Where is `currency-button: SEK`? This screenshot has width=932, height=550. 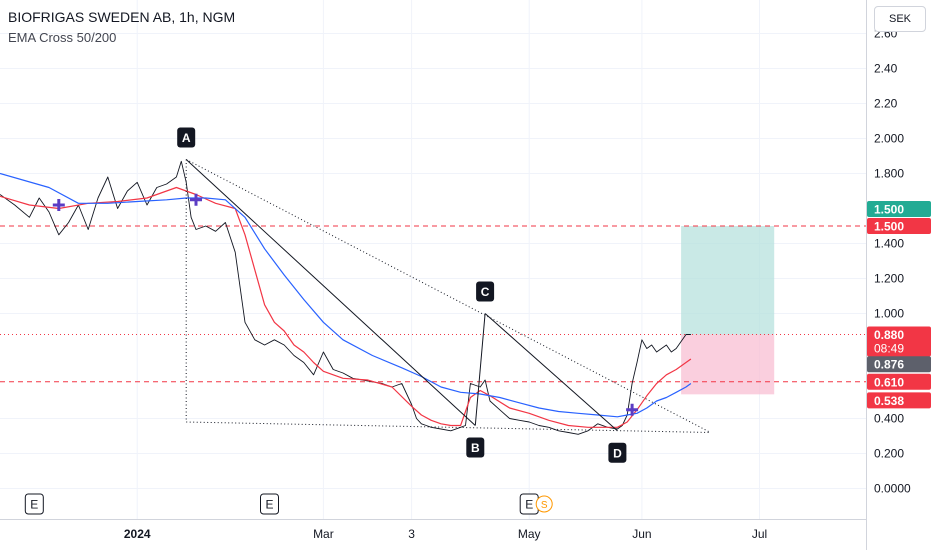 currency-button: SEK is located at coordinates (900, 19).